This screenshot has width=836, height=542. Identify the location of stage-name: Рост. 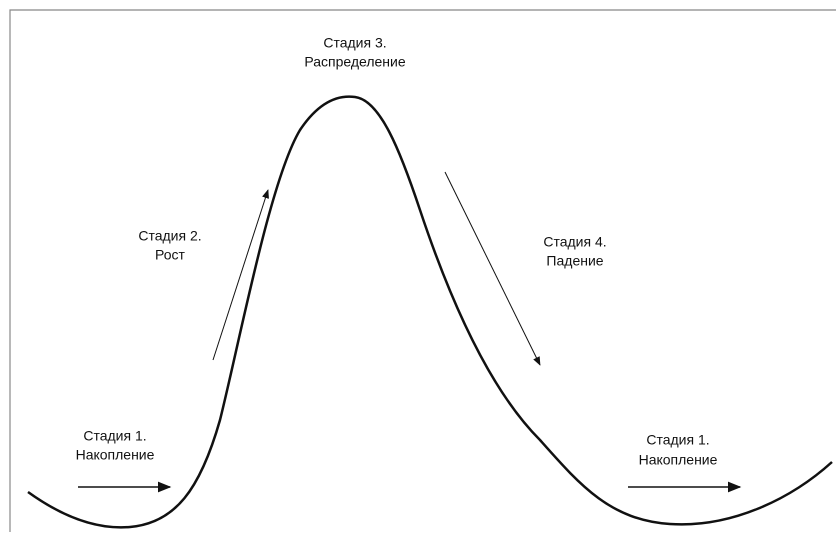
(170, 255).